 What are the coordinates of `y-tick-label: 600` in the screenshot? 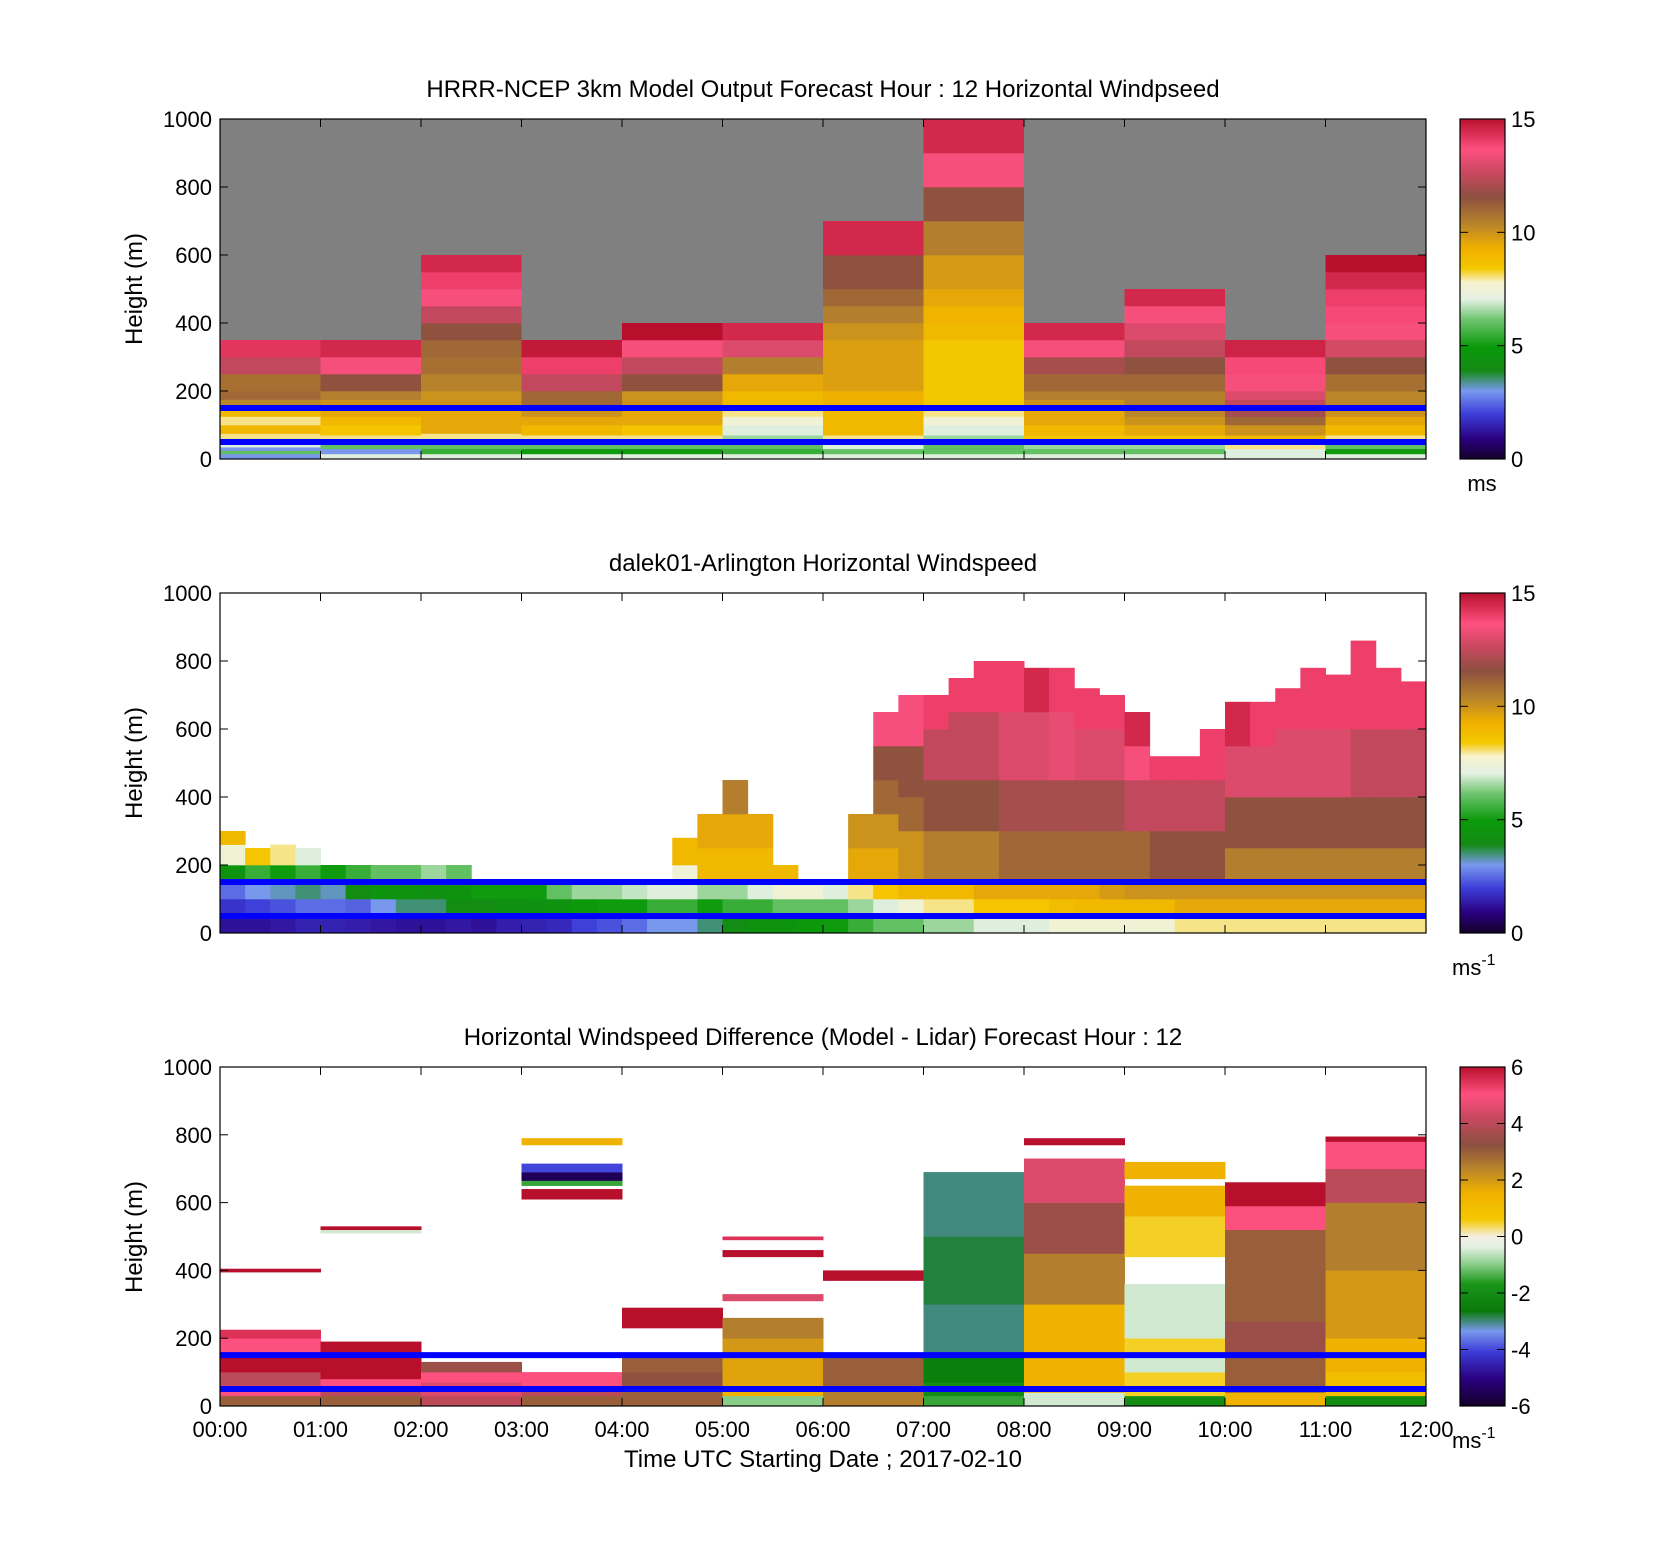 It's located at (193, 729).